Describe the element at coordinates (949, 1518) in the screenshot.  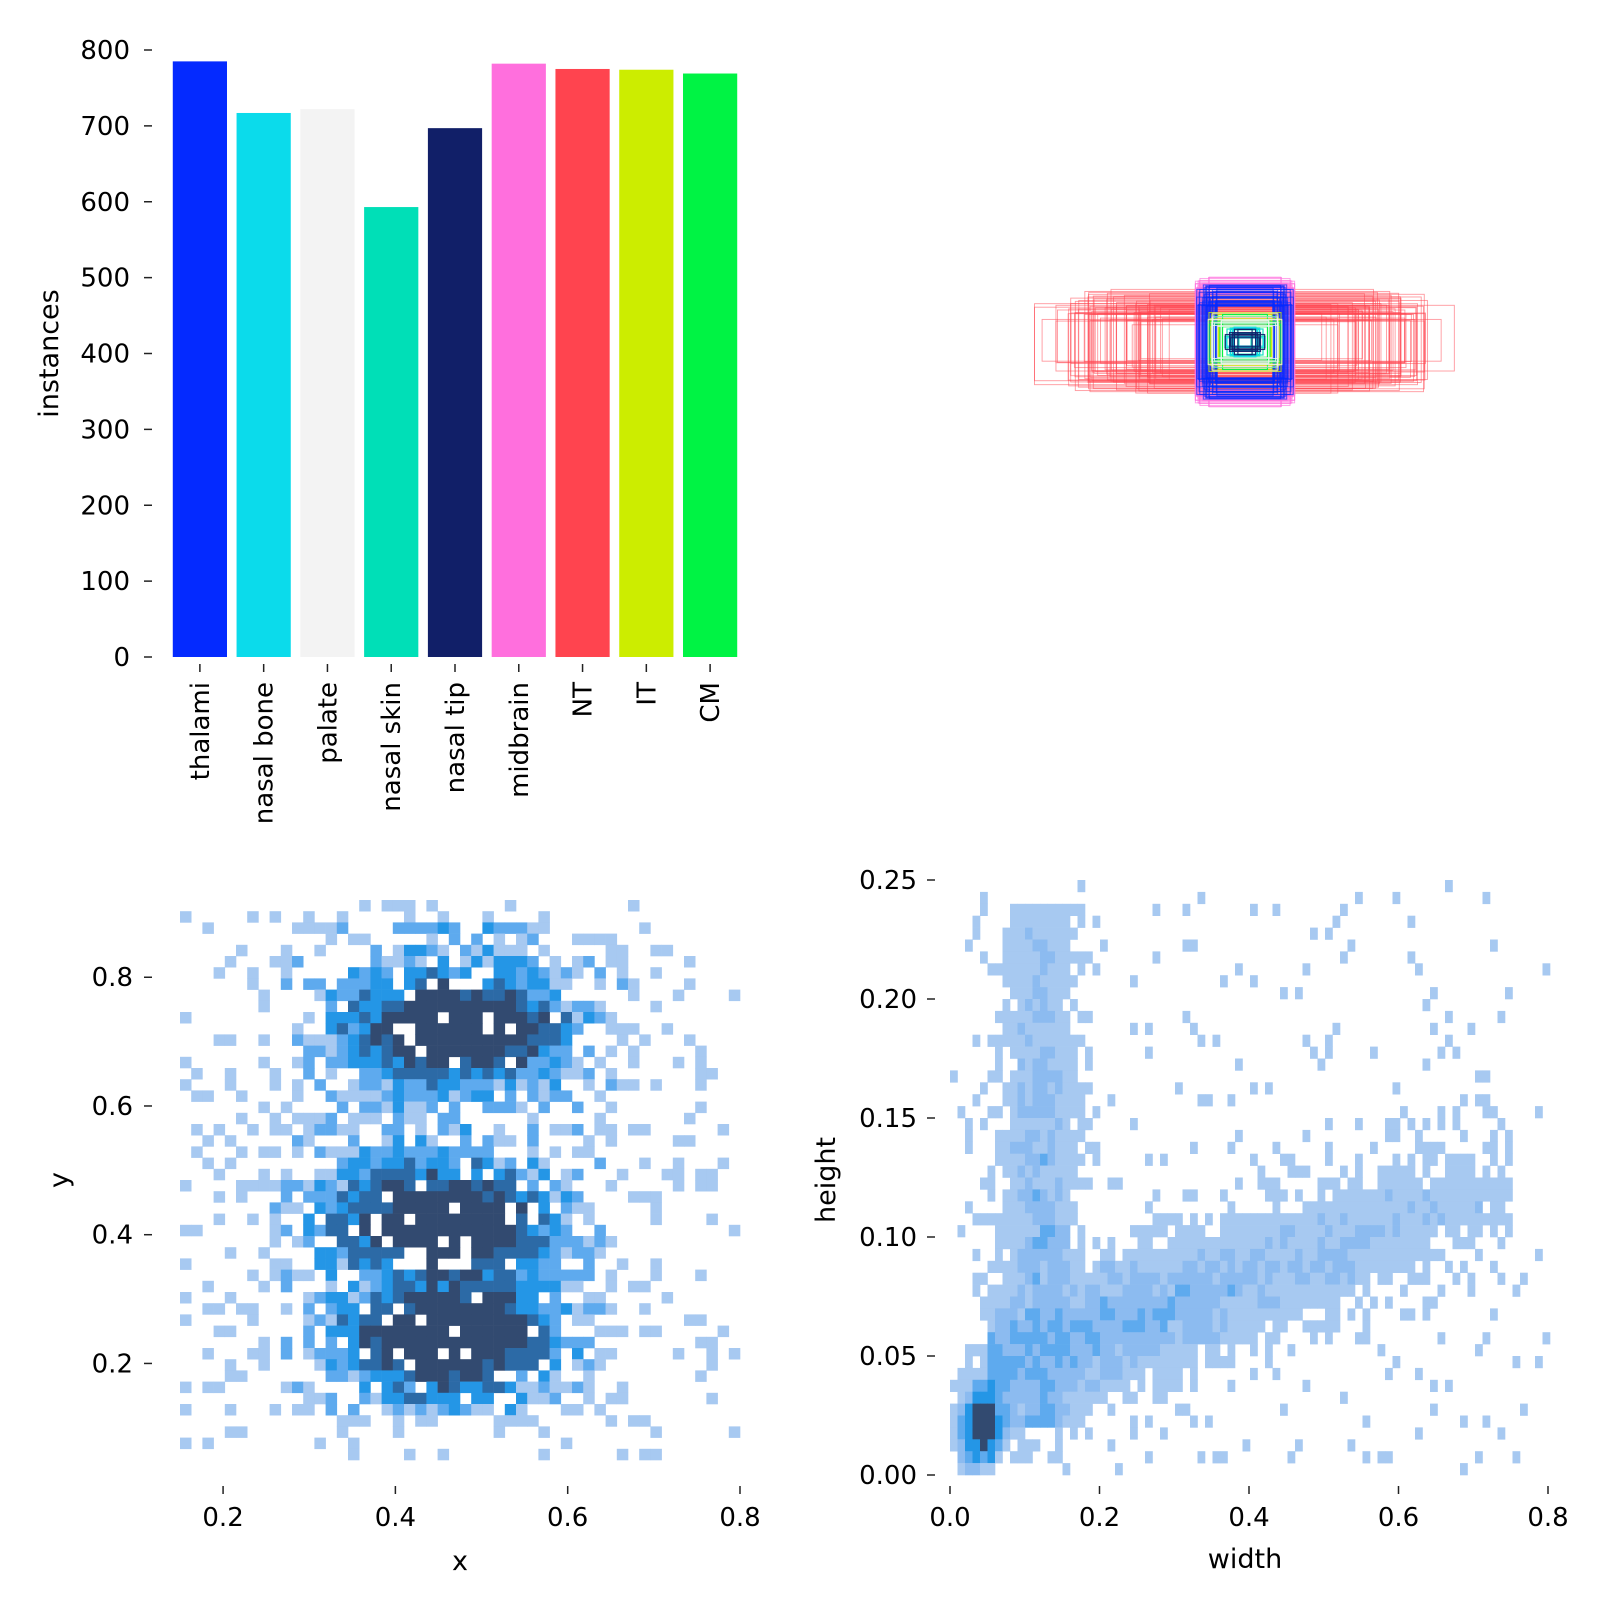
I see `x-tick-label: 0.0` at that location.